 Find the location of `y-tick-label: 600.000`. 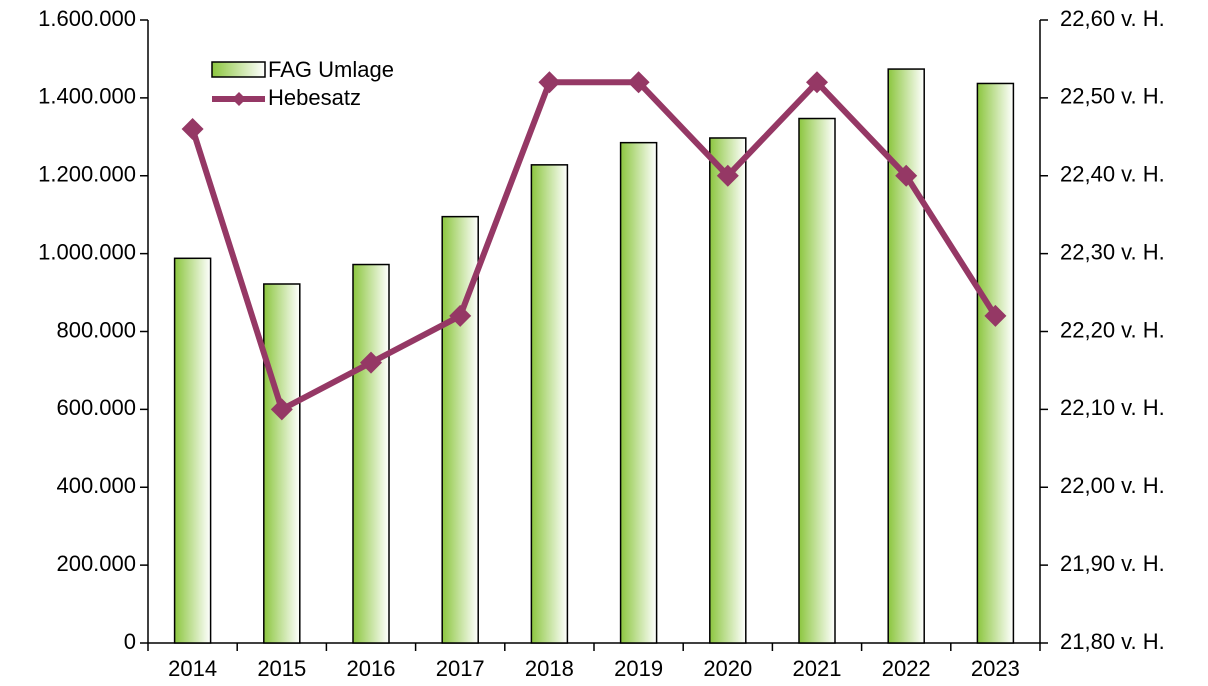

y-tick-label: 600.000 is located at coordinates (96, 407).